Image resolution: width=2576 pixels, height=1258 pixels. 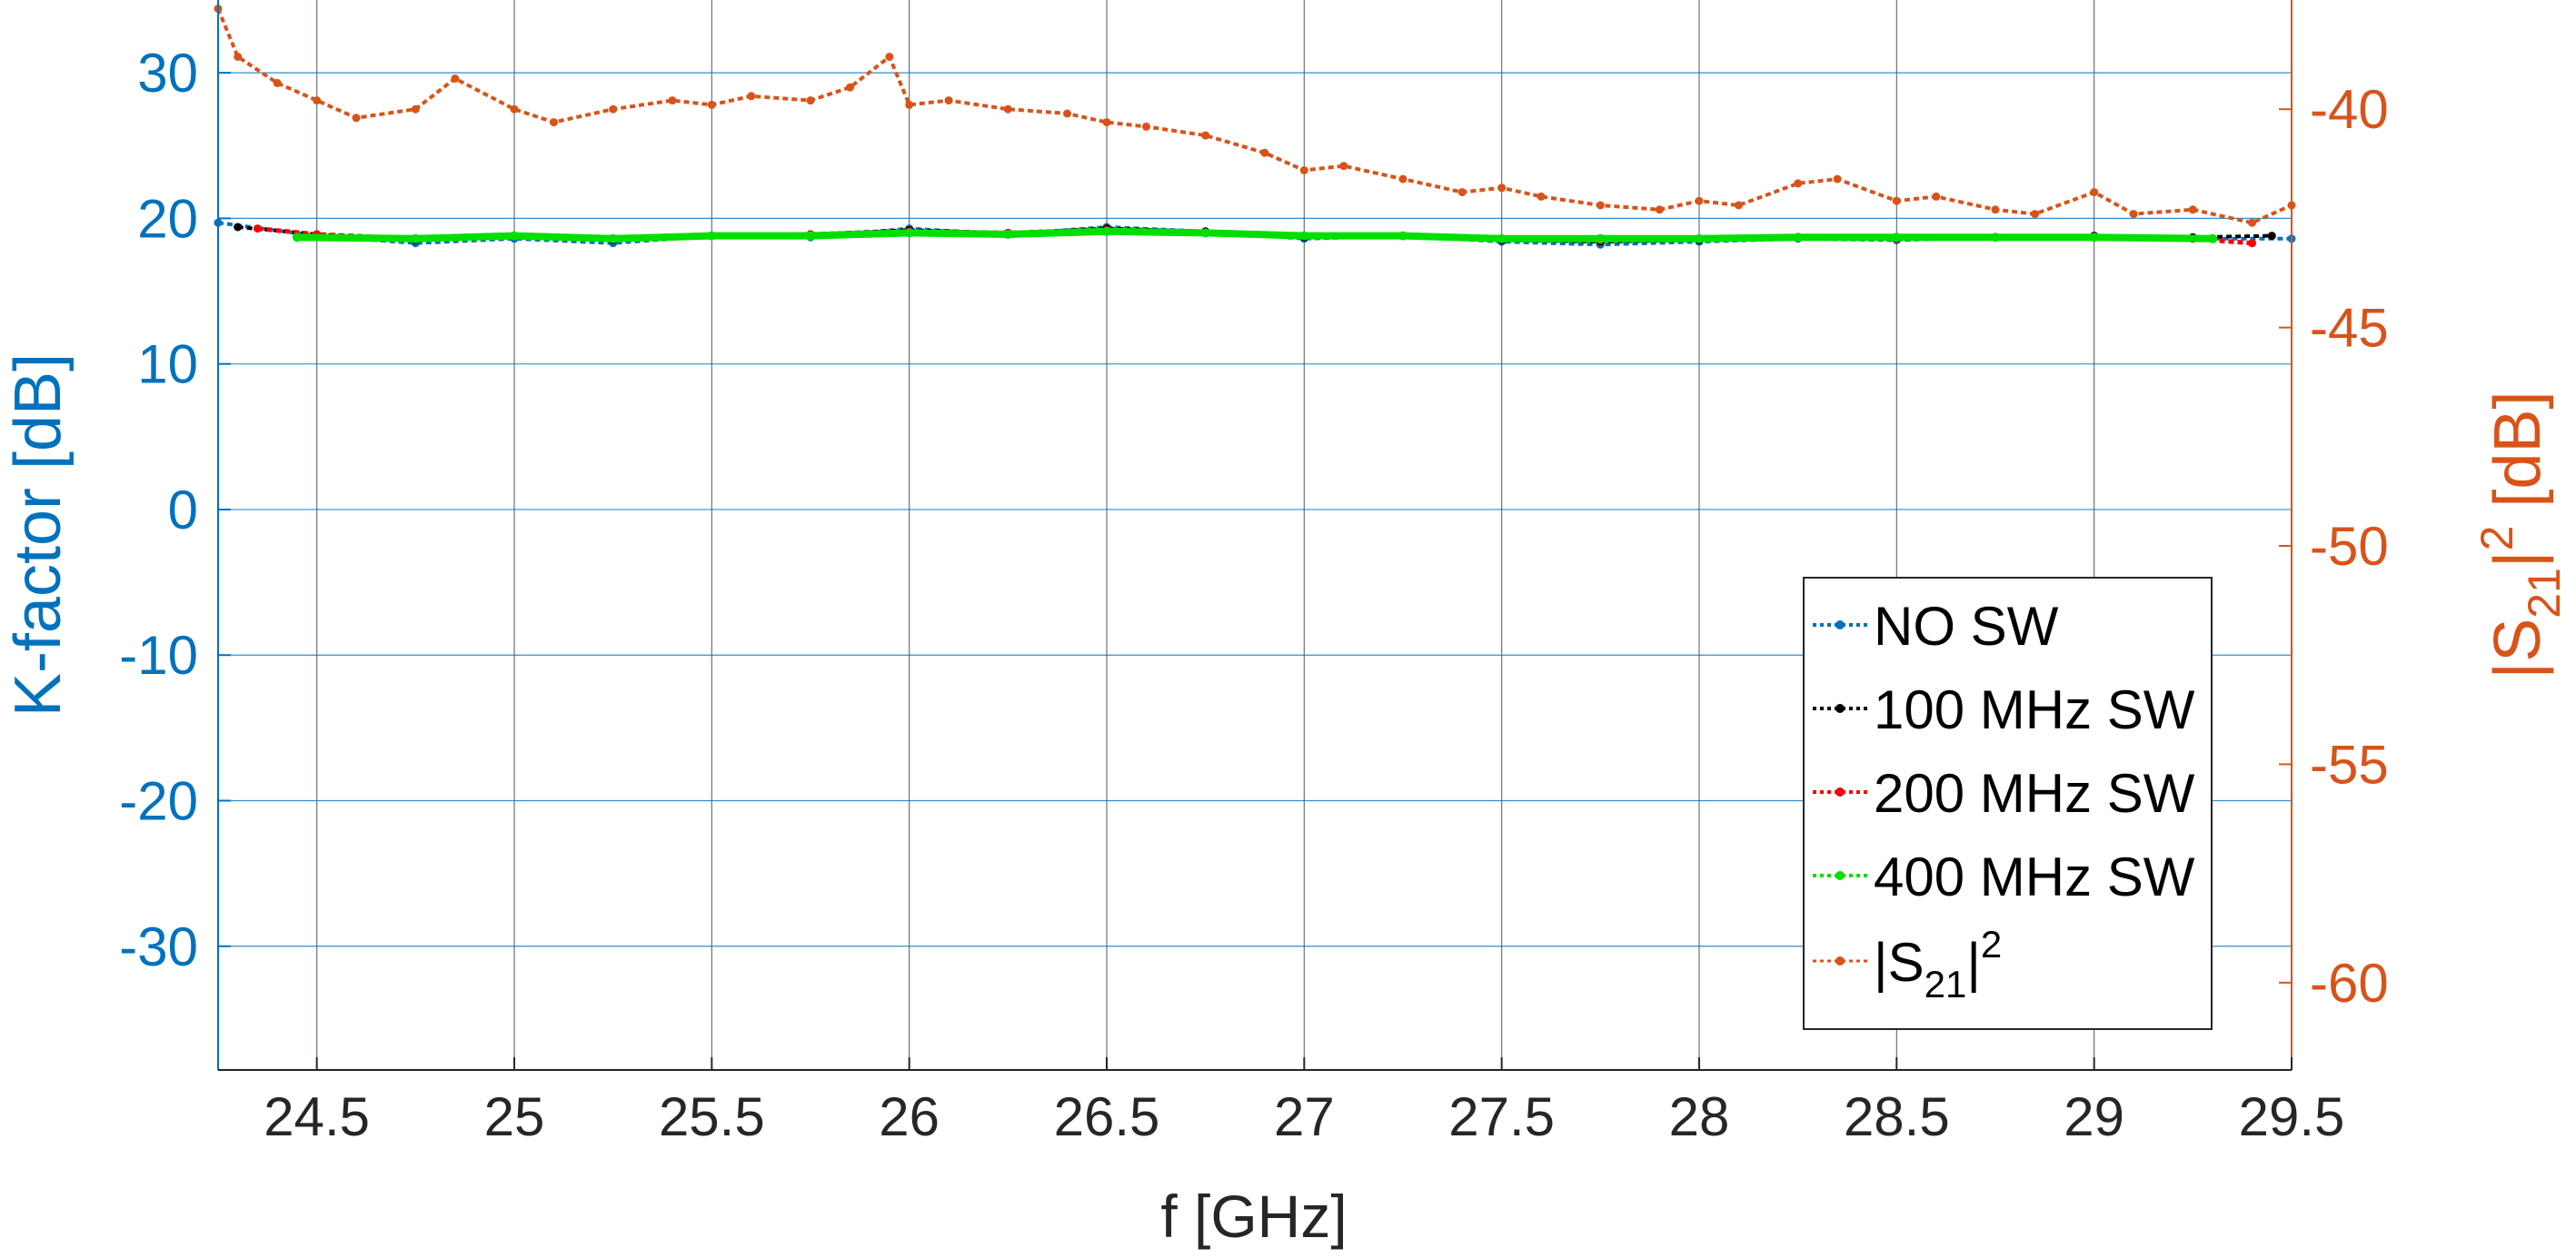 What do you see at coordinates (1305, 1116) in the screenshot?
I see `x-tick-label: 27` at bounding box center [1305, 1116].